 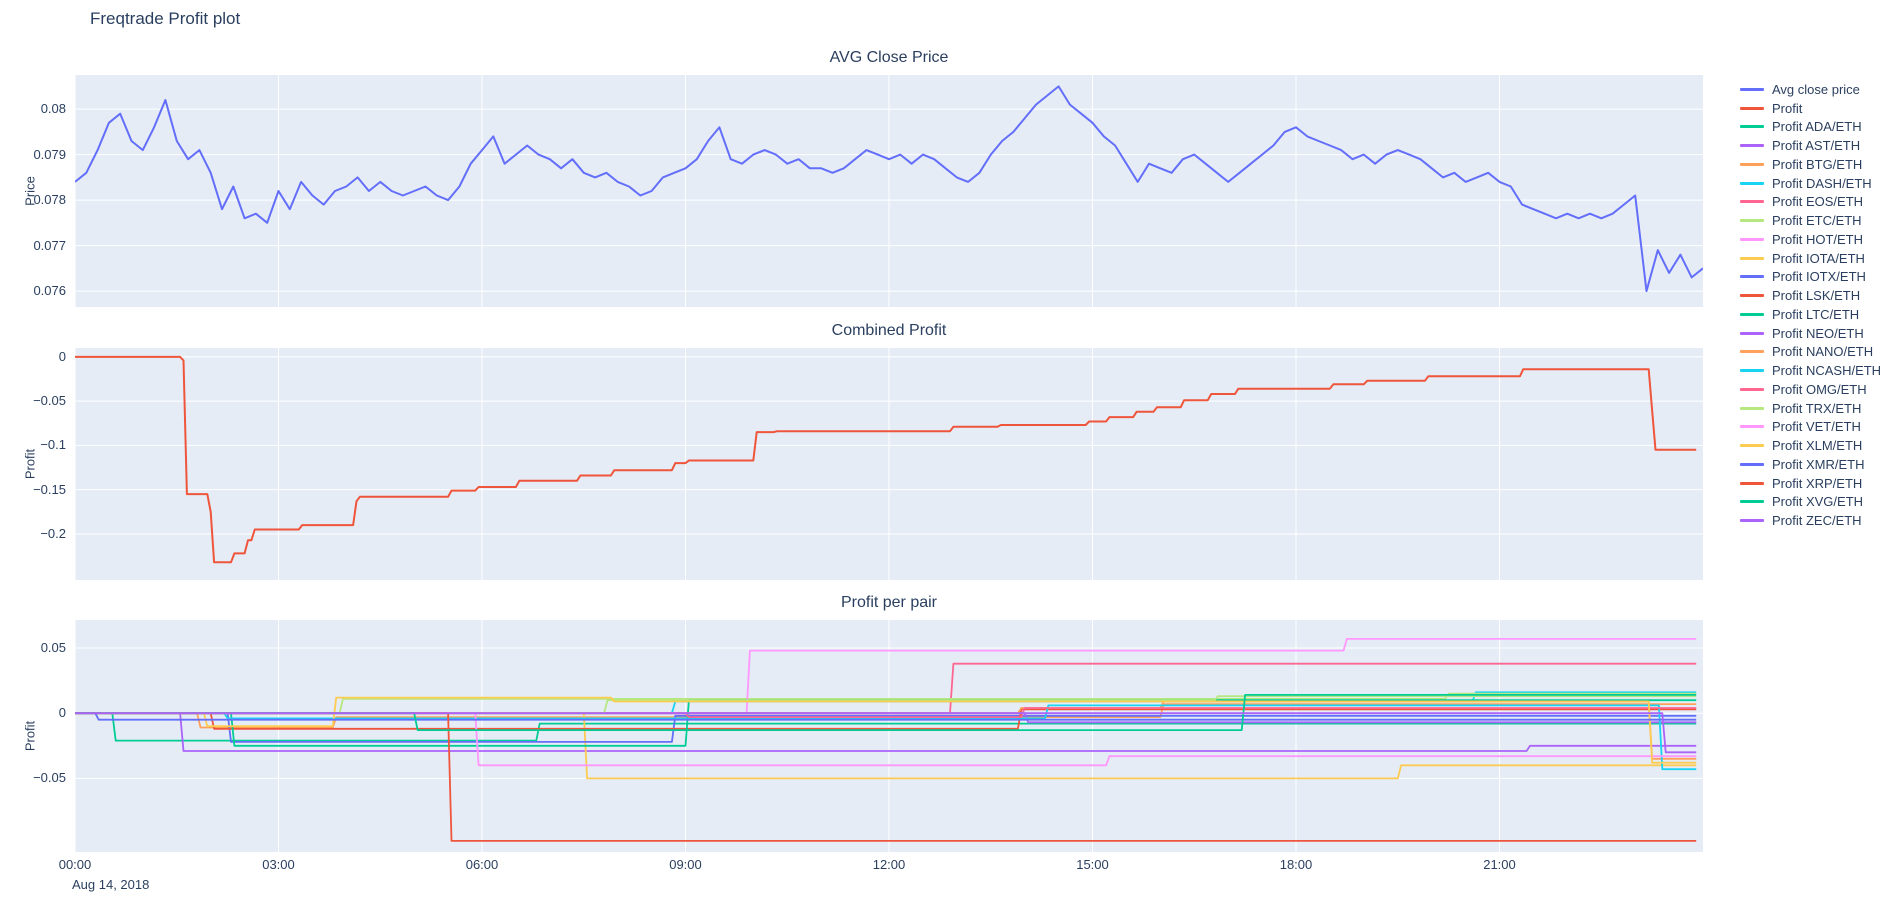 What do you see at coordinates (1818, 464) in the screenshot?
I see `legend-label: Profit XMR/ETH` at bounding box center [1818, 464].